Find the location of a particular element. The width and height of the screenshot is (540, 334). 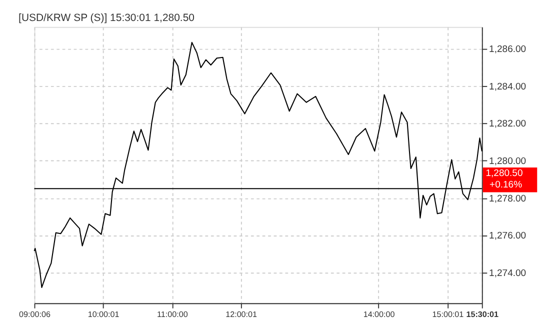

y-tick-label: 1,282.00 is located at coordinates (507, 124).